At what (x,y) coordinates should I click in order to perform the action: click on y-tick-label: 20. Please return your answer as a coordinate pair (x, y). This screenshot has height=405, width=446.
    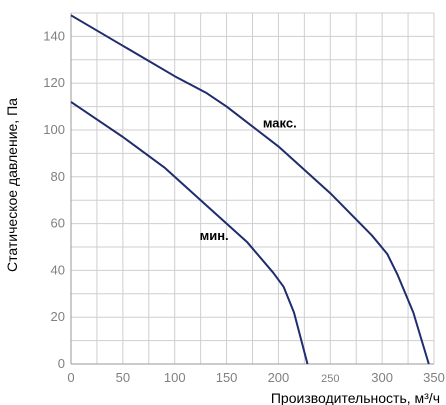
    Looking at the image, I should click on (58, 316).